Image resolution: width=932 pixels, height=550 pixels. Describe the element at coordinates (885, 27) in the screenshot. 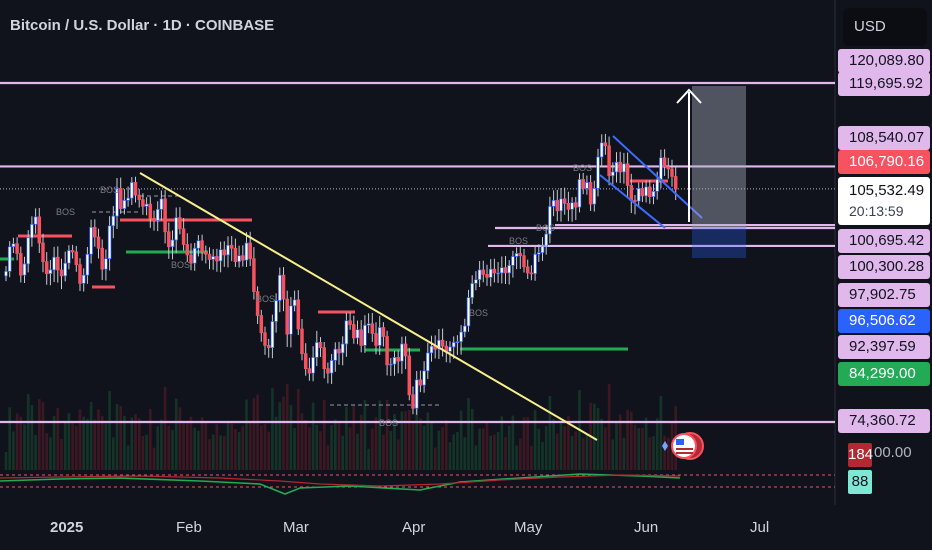

I see `currency-button: USD` at that location.